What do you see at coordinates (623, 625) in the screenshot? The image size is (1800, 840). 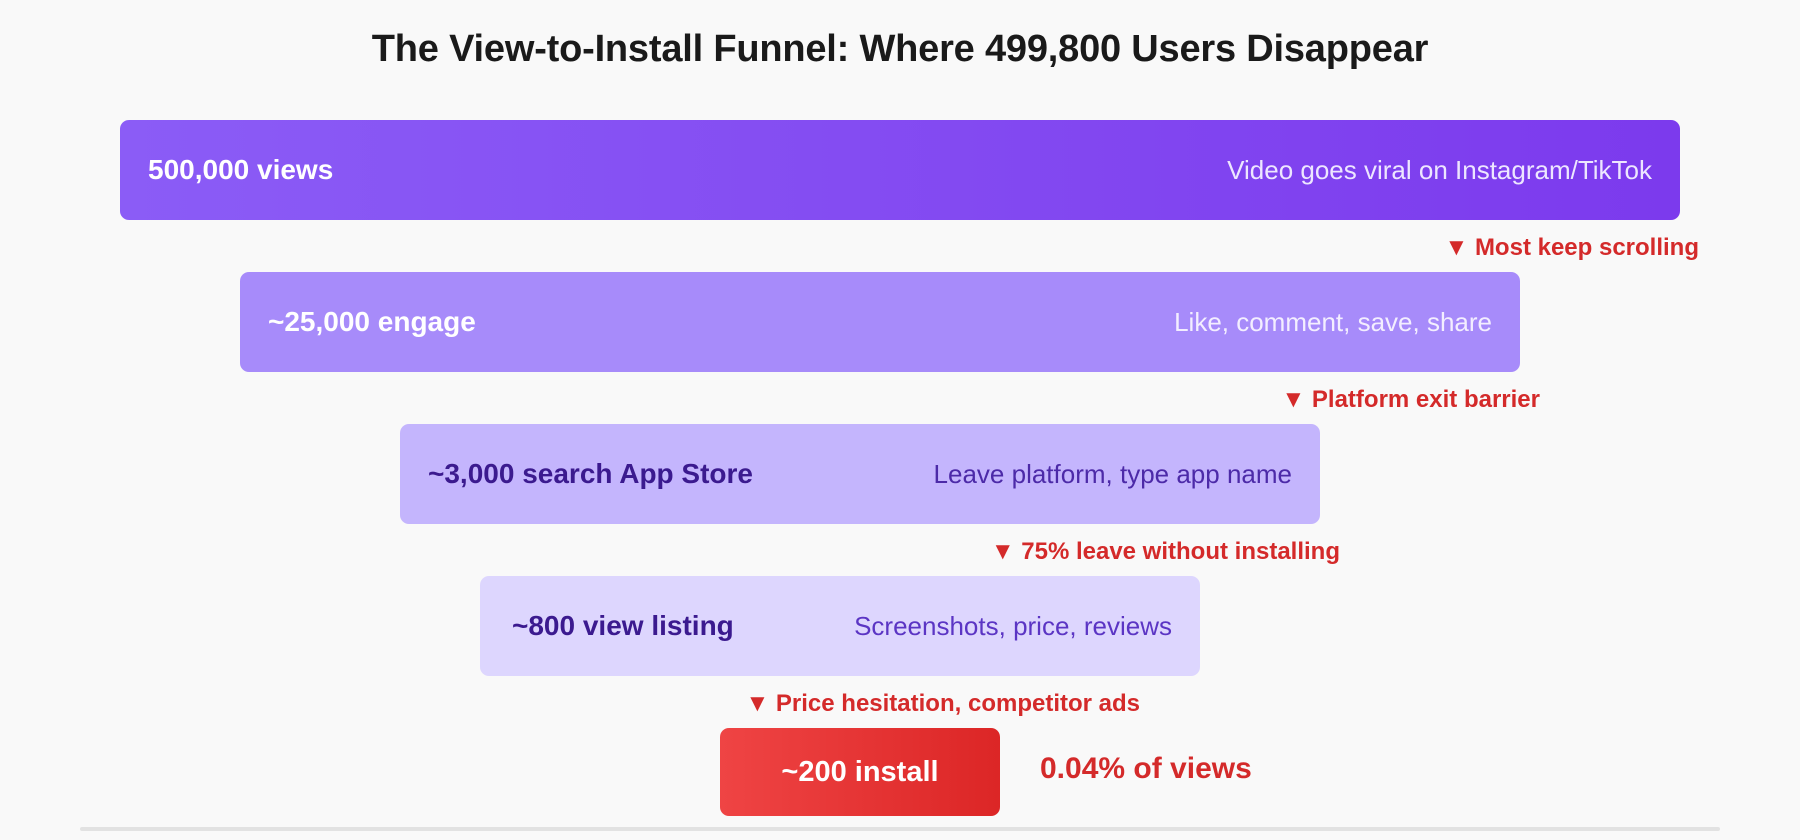 I see `stage-label: ~800 view listing` at bounding box center [623, 625].